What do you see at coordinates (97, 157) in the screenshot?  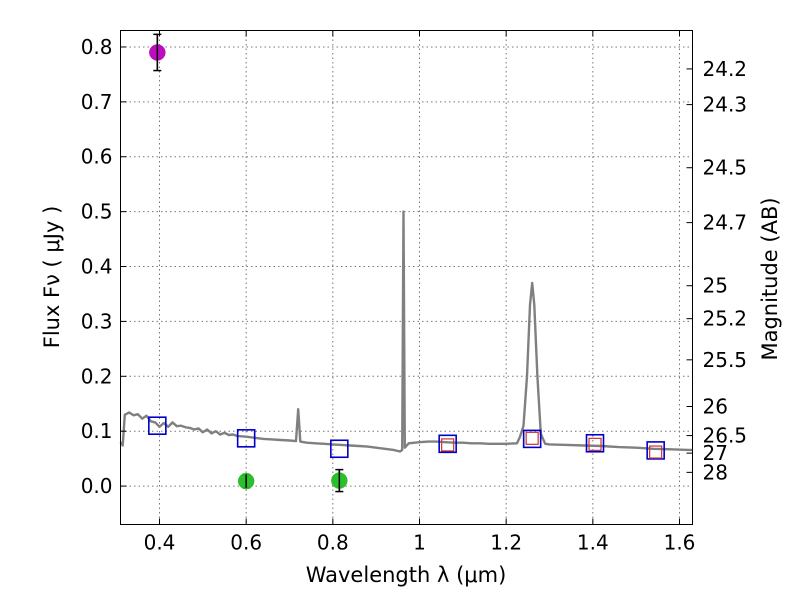 I see `y-tick-label: 0.6` at bounding box center [97, 157].